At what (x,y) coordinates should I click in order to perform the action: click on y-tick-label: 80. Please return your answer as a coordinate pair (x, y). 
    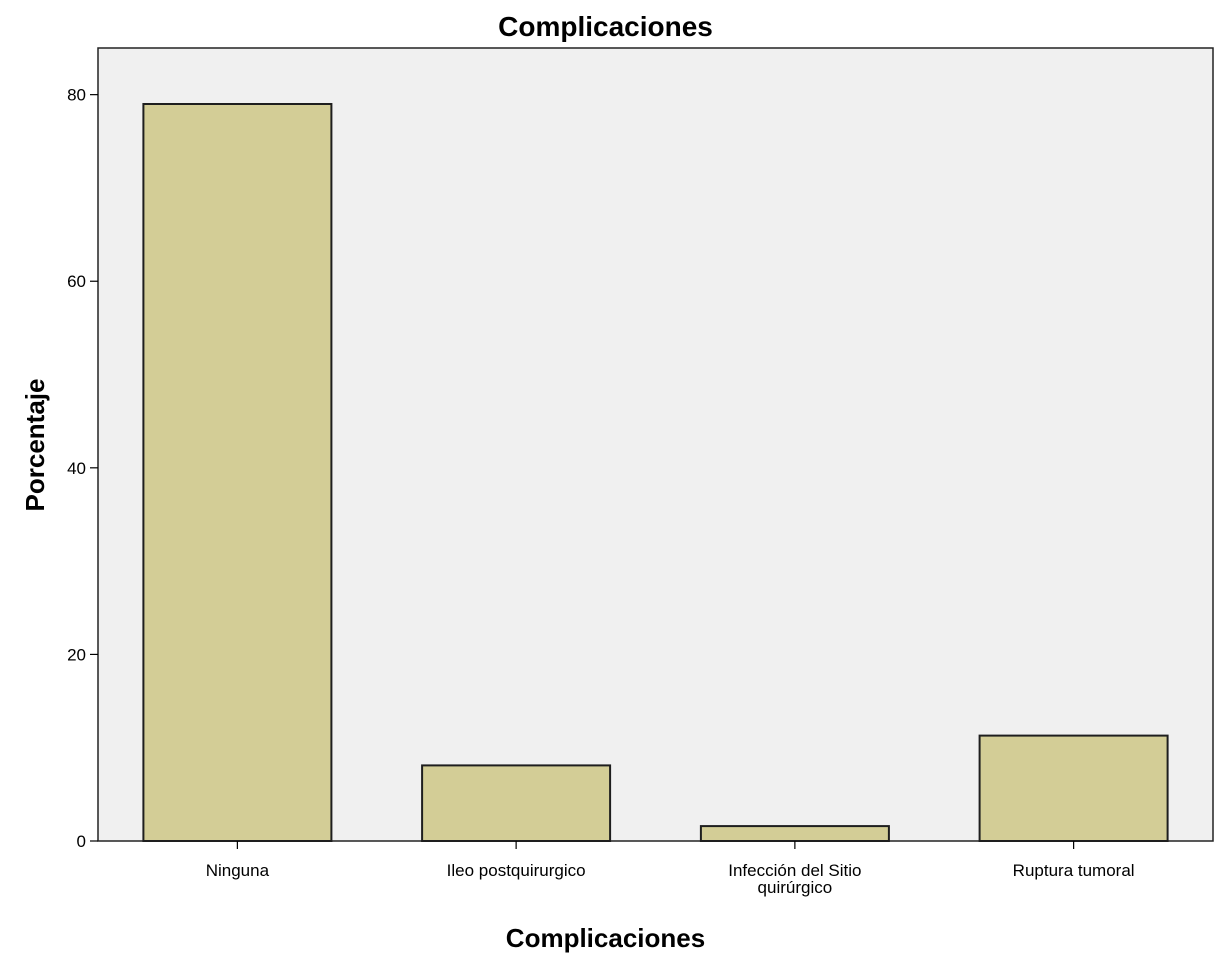
    Looking at the image, I should click on (76, 95).